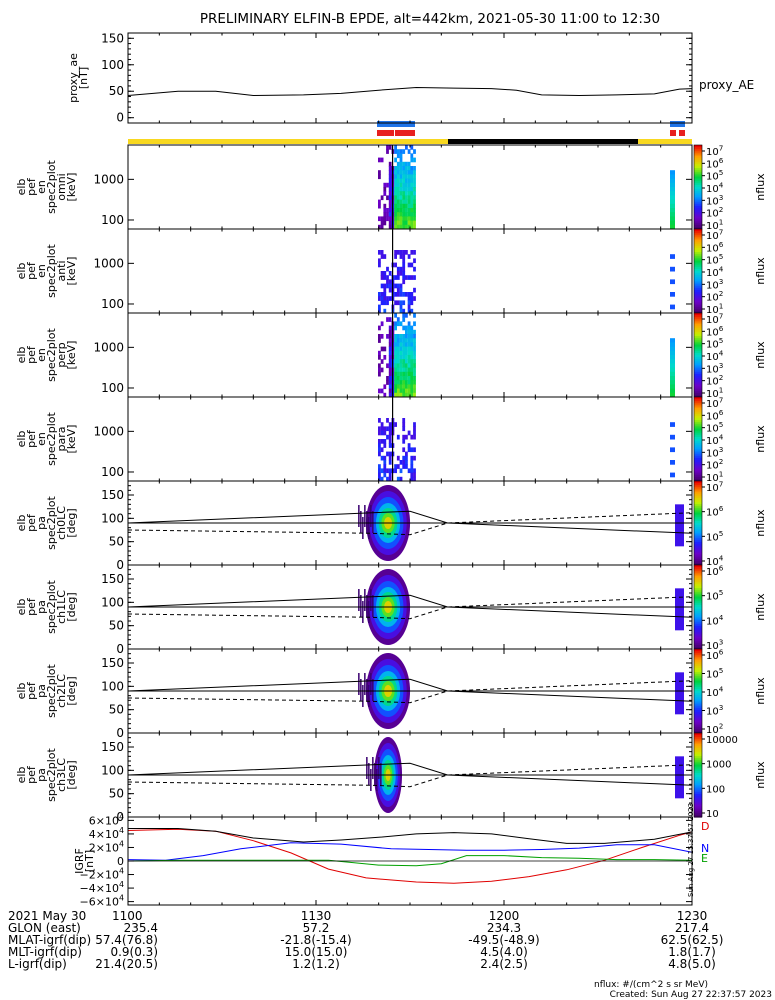  I want to click on sunlit-bar, so click(665, 141).